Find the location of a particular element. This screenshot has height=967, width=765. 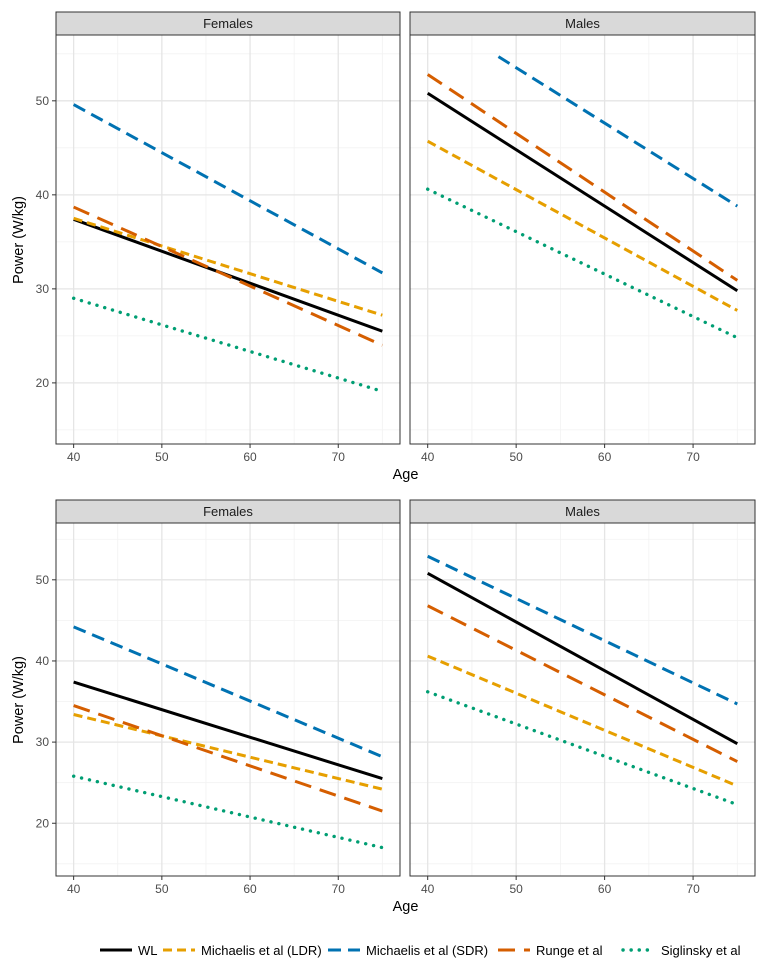

legend-item: Michaelis et al (SDR) is located at coordinates (408, 950).